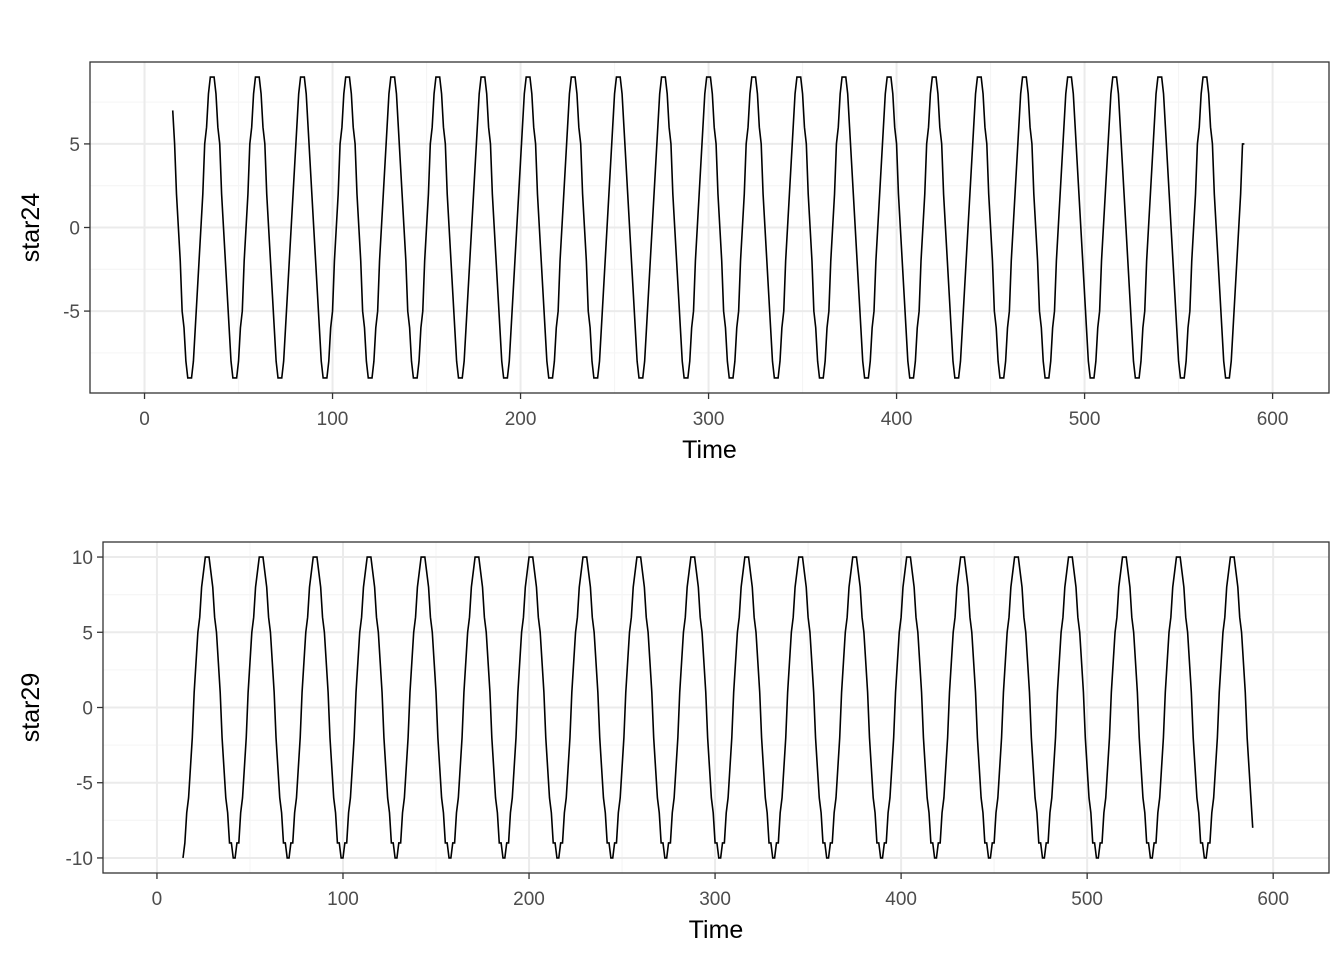 The width and height of the screenshot is (1344, 960). Describe the element at coordinates (79, 859) in the screenshot. I see `y-tick-label: -10` at that location.